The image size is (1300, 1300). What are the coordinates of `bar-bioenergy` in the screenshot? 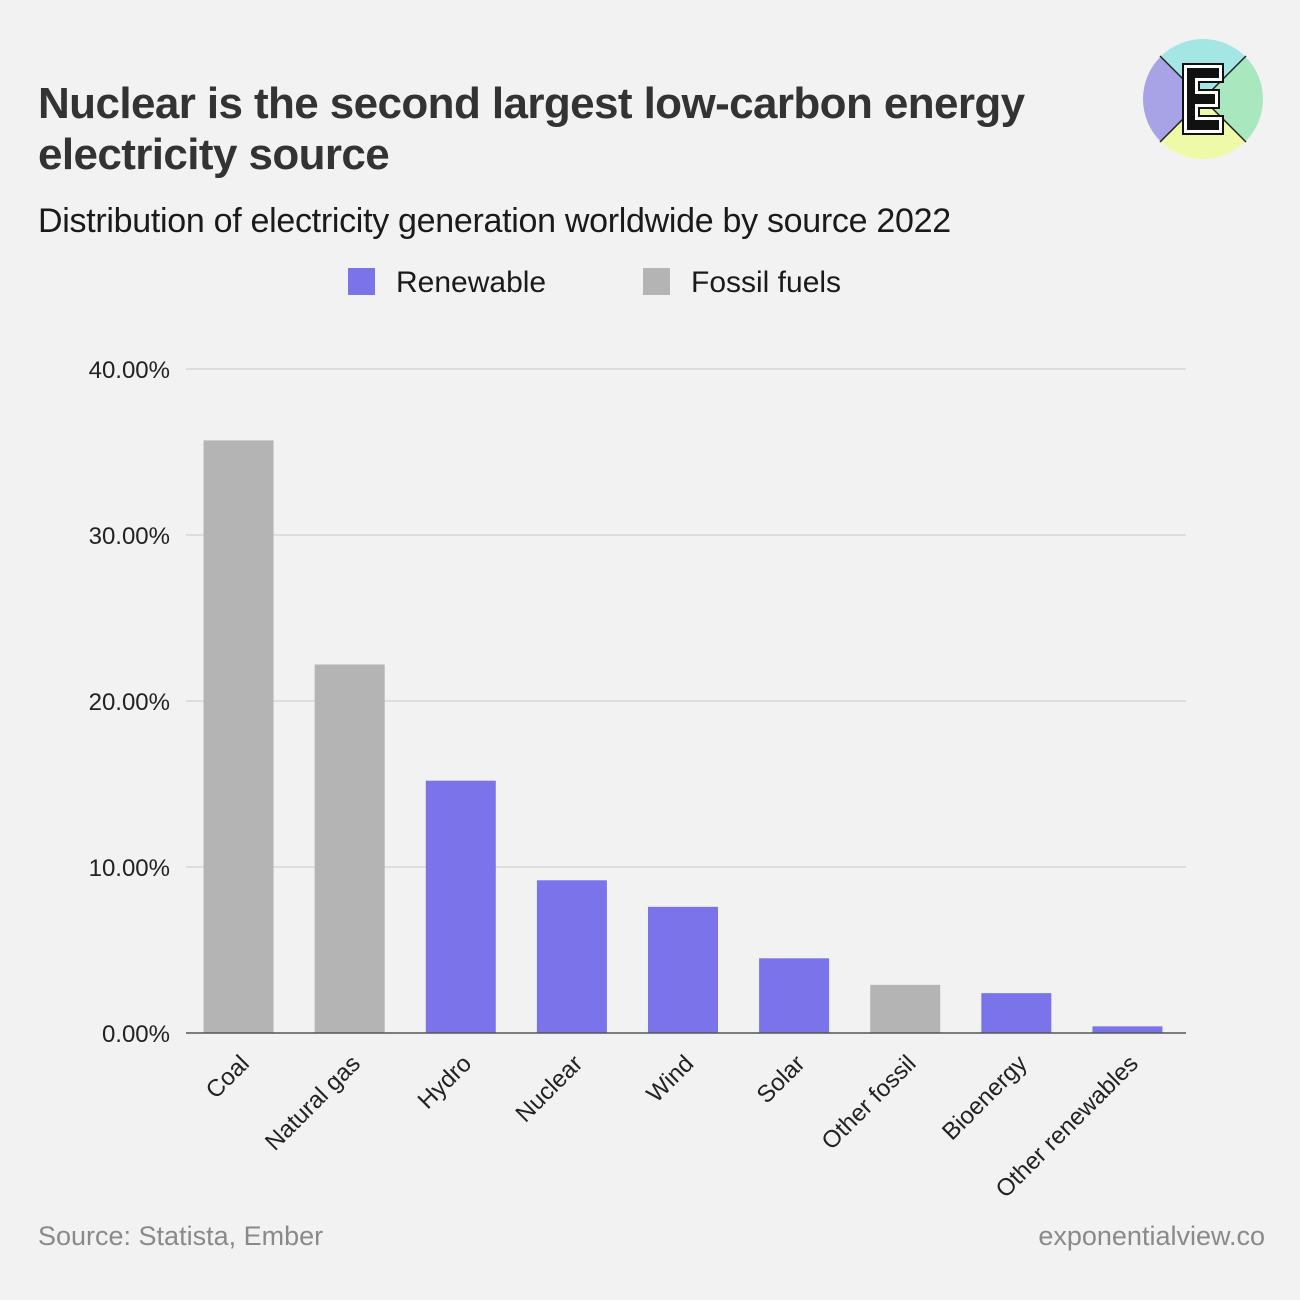 It's located at (1016, 1013).